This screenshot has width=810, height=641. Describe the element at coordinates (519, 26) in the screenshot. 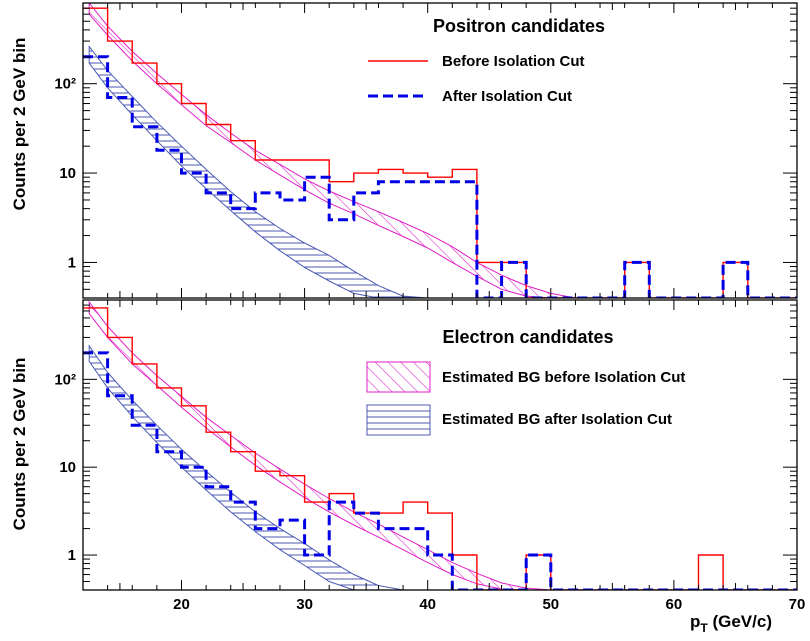

I see `legend-title: Positron candidates` at that location.